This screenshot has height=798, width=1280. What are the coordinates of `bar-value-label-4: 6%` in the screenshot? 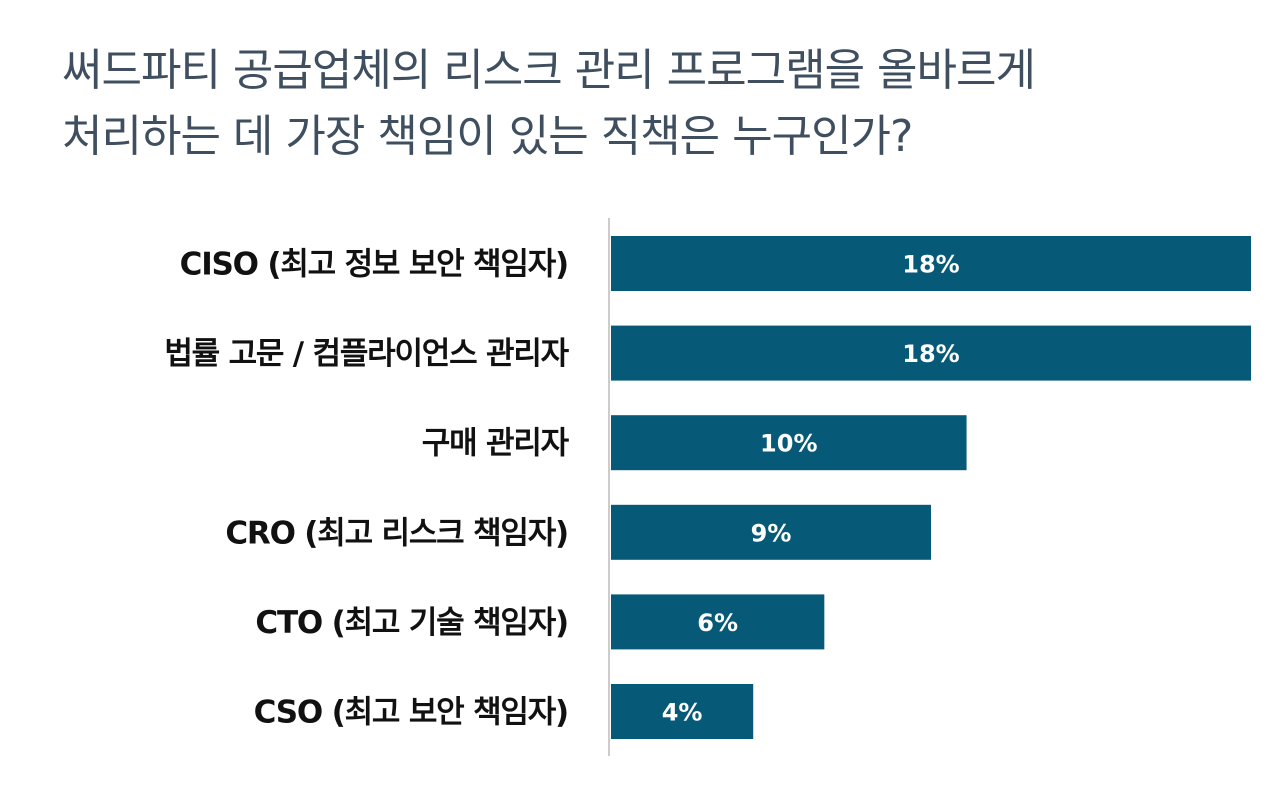 It's located at (717, 623).